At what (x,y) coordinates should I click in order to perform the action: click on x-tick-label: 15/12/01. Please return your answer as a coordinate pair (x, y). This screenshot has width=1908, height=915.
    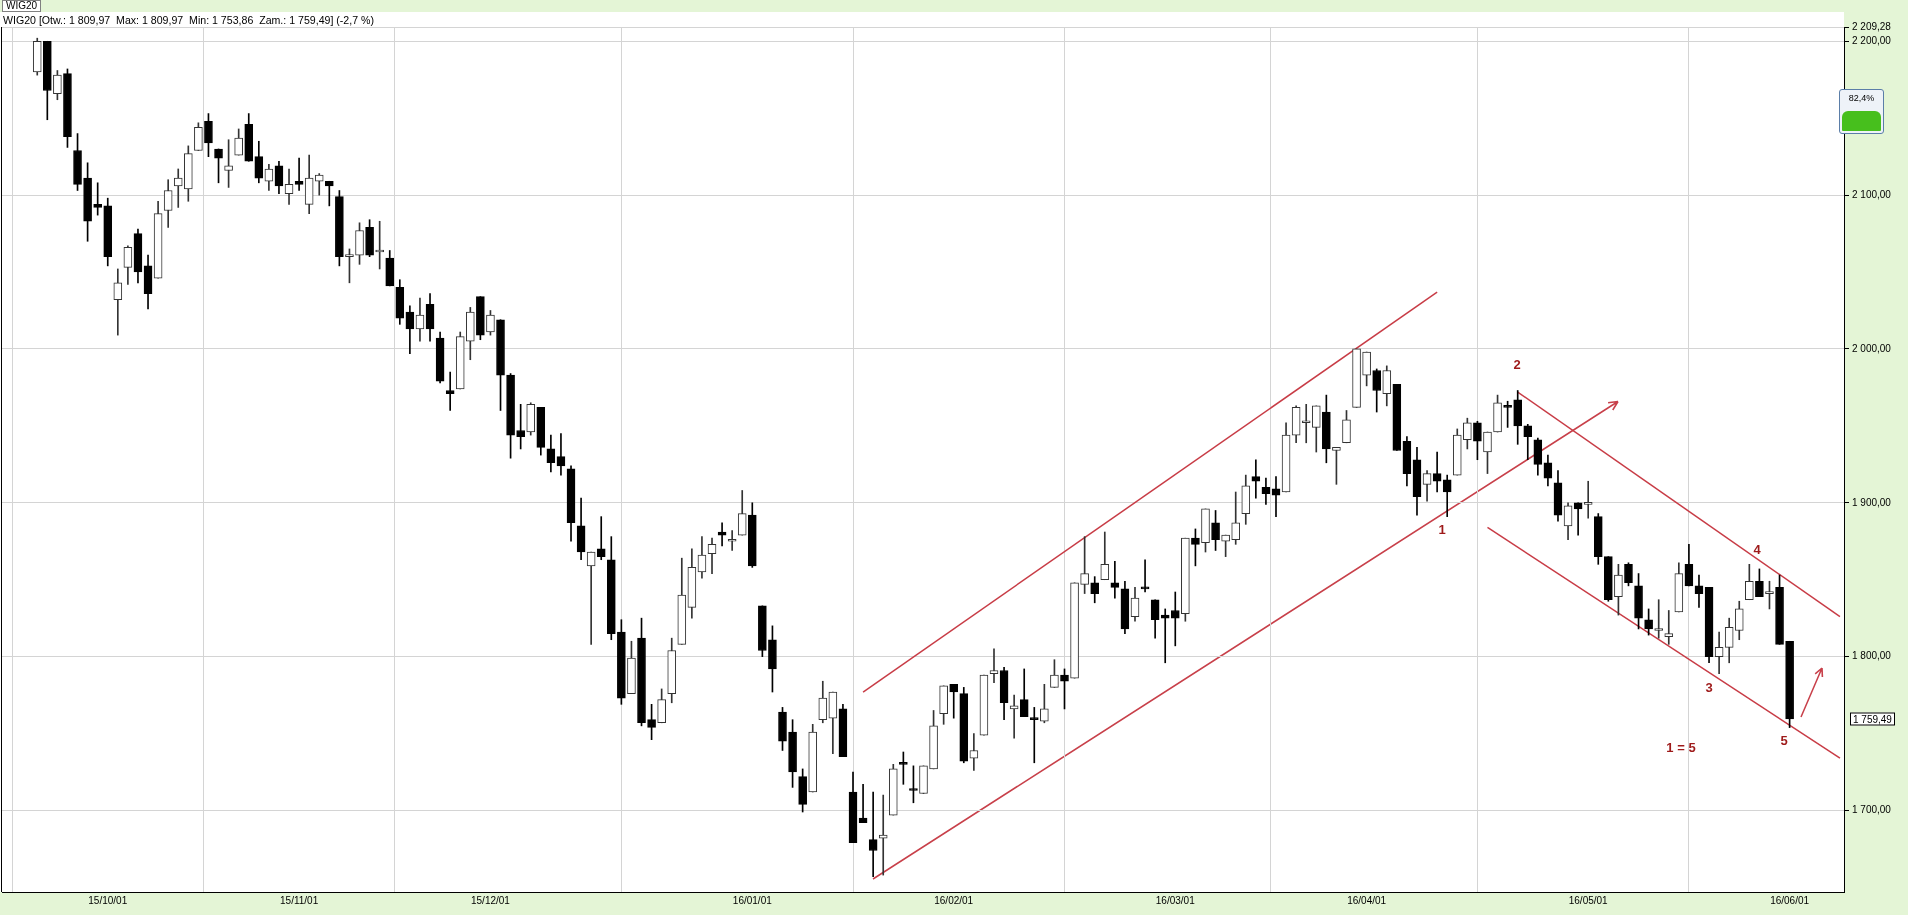
    Looking at the image, I should click on (490, 900).